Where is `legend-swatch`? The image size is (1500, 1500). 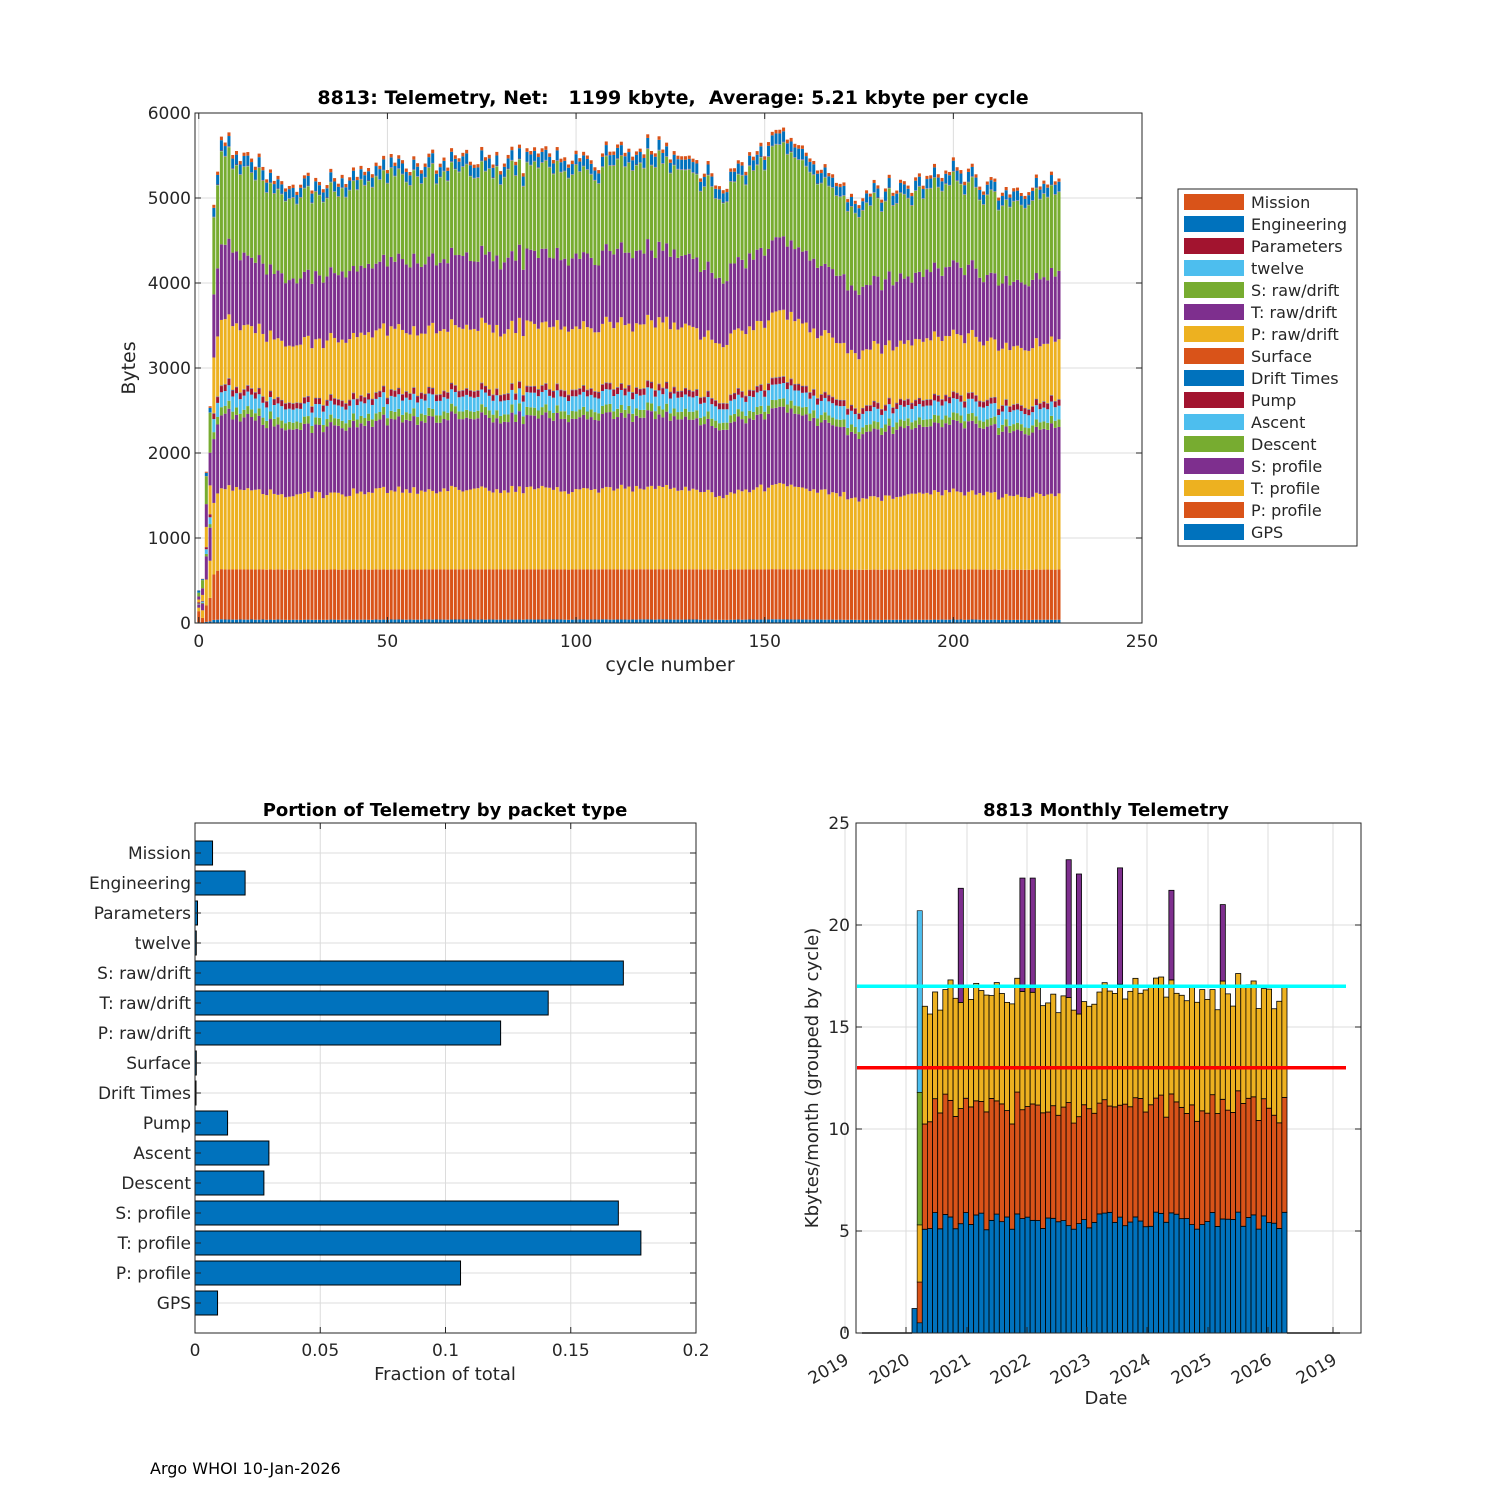 legend-swatch is located at coordinates (1214, 400).